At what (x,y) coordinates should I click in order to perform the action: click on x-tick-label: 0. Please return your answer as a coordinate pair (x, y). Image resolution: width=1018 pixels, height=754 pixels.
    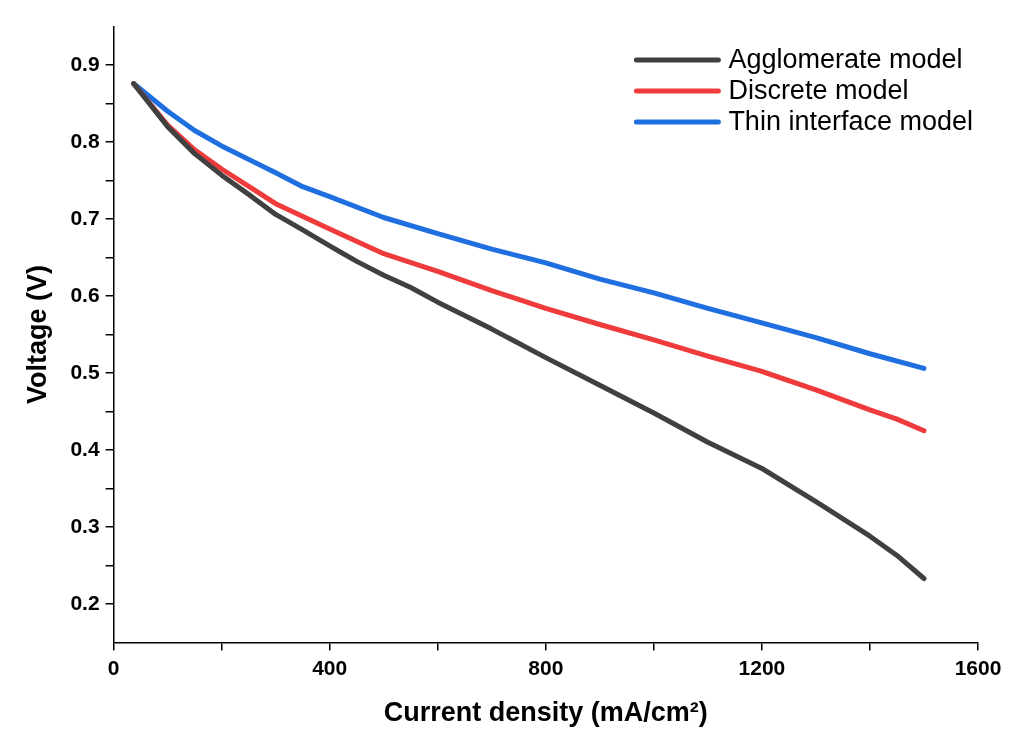
    Looking at the image, I should click on (113, 667).